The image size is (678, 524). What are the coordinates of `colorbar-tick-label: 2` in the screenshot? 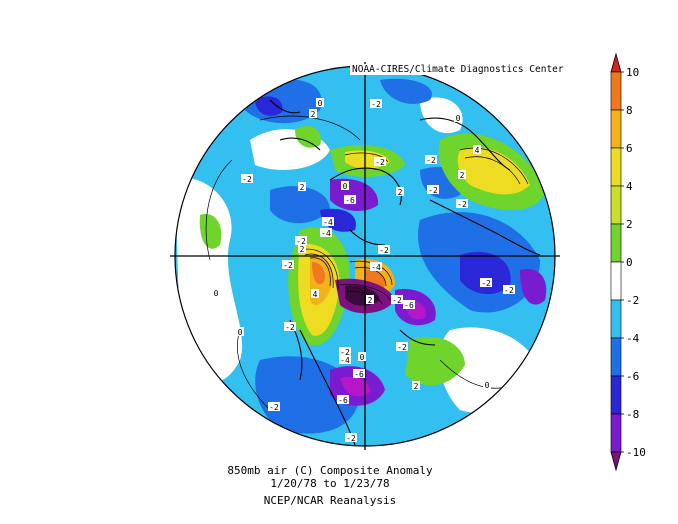 It's located at (629, 224).